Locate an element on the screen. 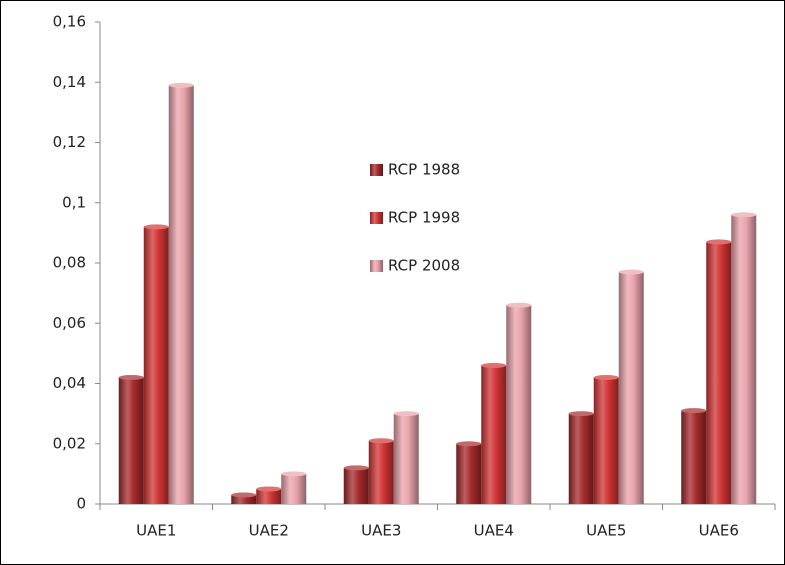 The height and width of the screenshot is (565, 785). y-tick-label: 0,08 is located at coordinates (69, 263).